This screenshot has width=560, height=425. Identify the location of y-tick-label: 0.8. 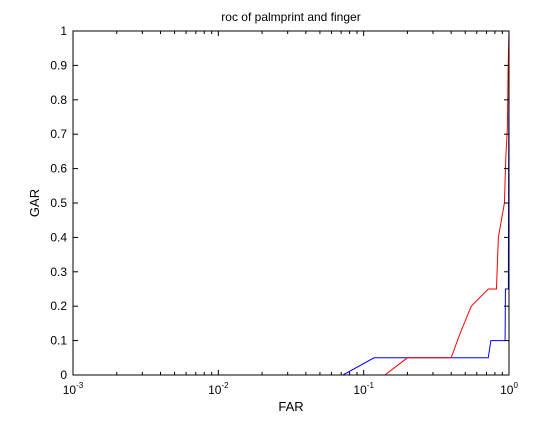
(58, 100).